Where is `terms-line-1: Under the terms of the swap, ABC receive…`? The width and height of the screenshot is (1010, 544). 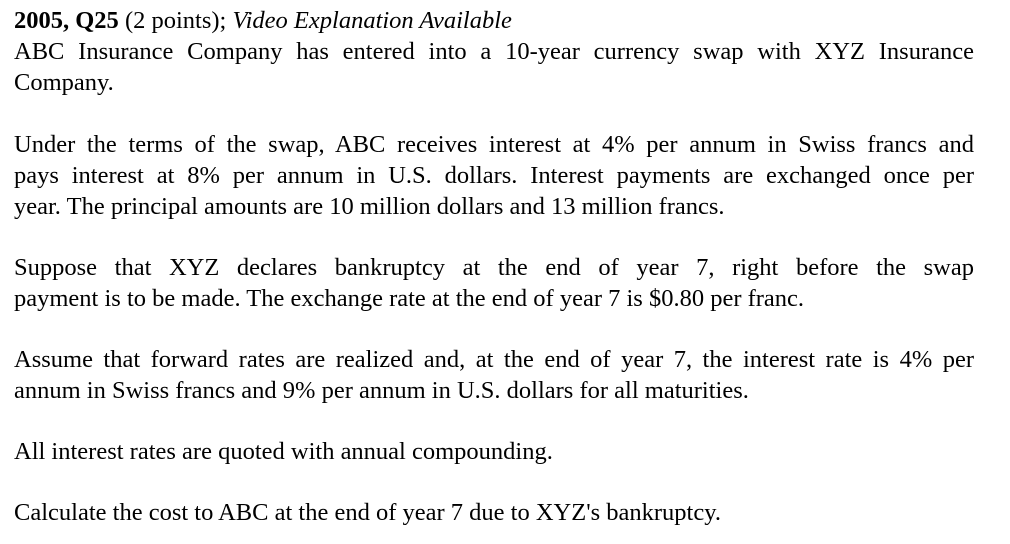
terms-line-1: Under the terms of the swap, ABC receive… is located at coordinates (494, 144).